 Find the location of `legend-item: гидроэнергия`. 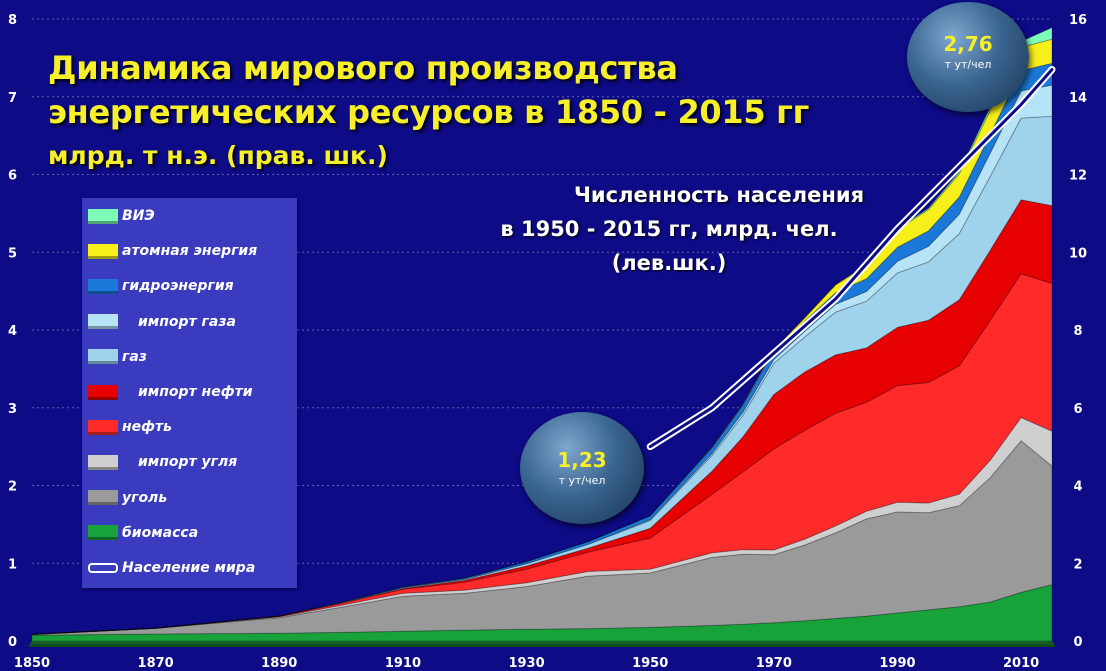

legend-item: гидроэнергия is located at coordinates (190, 286).